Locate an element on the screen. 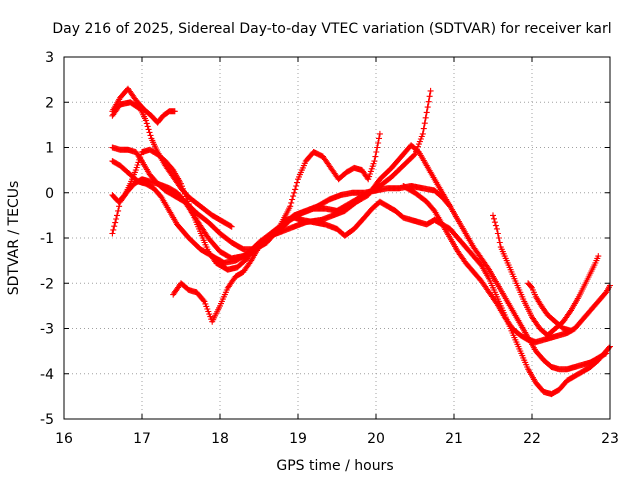 The image size is (640, 480). y-tick-label: 0 is located at coordinates (49, 194).